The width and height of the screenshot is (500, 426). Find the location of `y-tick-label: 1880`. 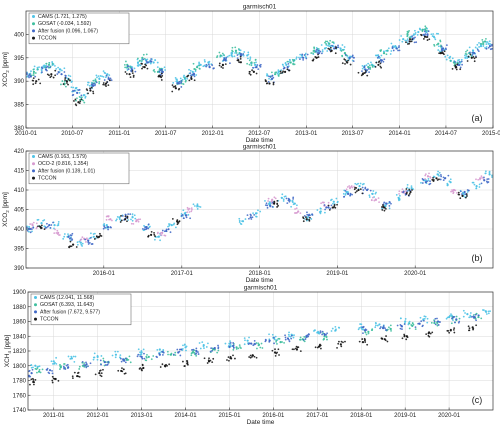

y-tick-label: 1880 is located at coordinates (20, 308).